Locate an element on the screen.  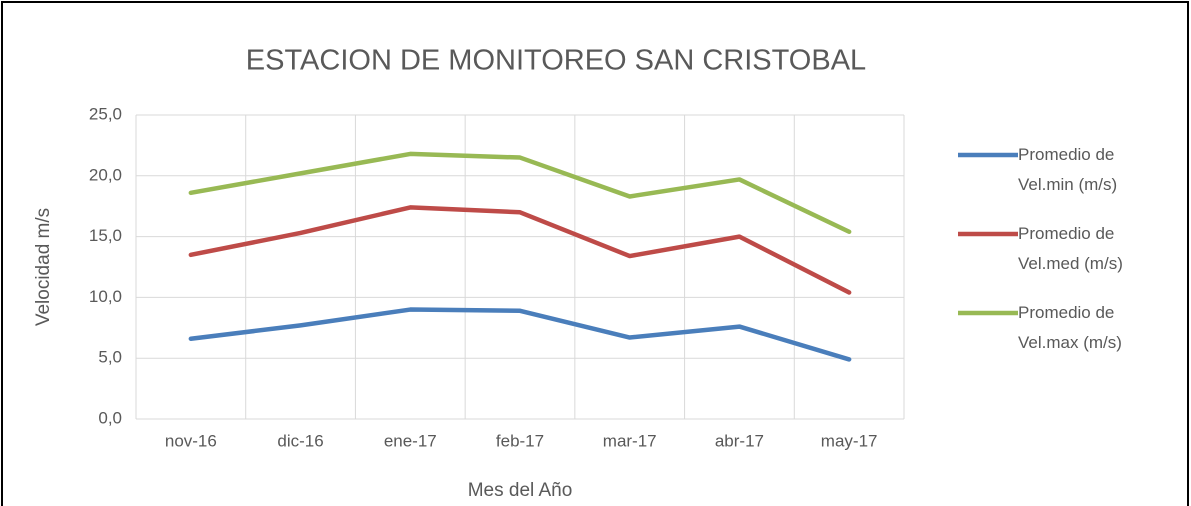
x-tick-label: dic-16 is located at coordinates (300, 440).